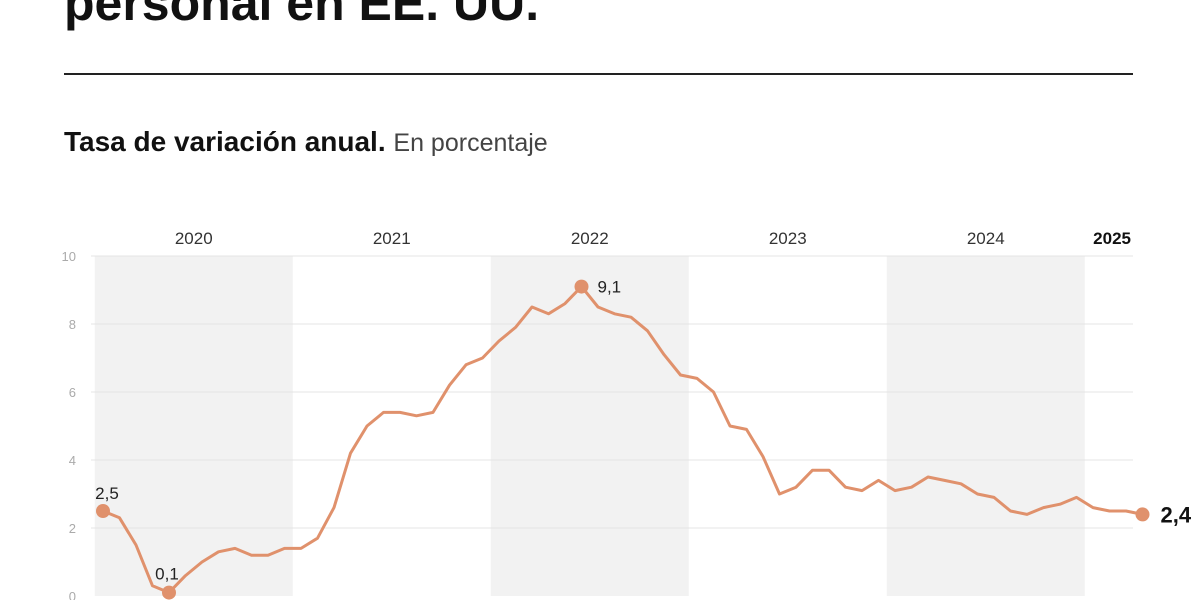 The image size is (1200, 600). Describe the element at coordinates (1176, 514) in the screenshot. I see `point-label: 2,4` at that location.